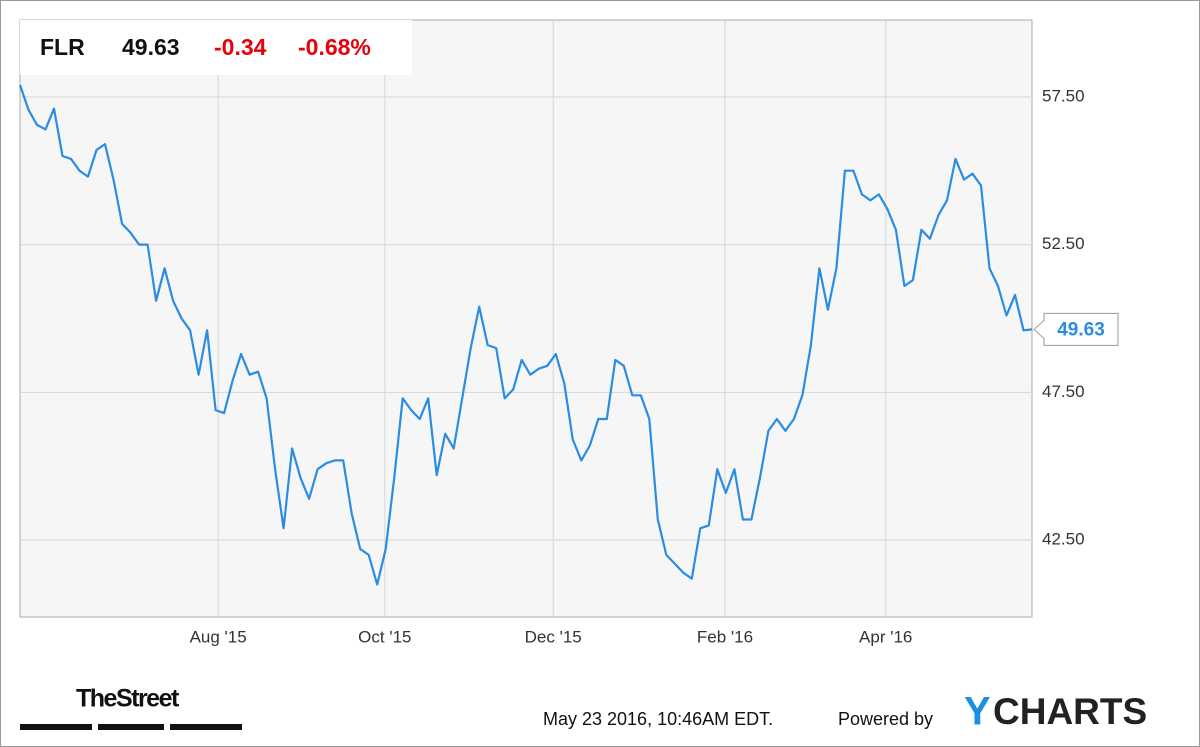 Image resolution: width=1200 pixels, height=747 pixels. I want to click on change: -0.34, so click(240, 47).